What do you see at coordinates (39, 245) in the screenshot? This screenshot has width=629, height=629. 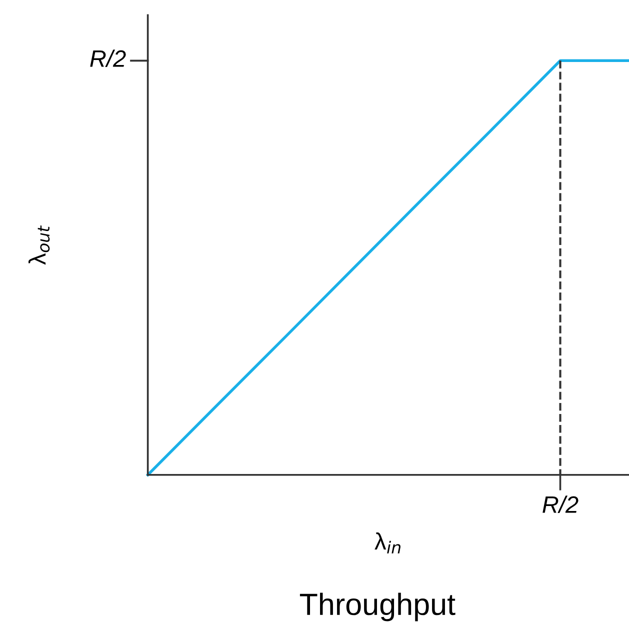 I see `y-axis-title: λ$_{out}$` at bounding box center [39, 245].